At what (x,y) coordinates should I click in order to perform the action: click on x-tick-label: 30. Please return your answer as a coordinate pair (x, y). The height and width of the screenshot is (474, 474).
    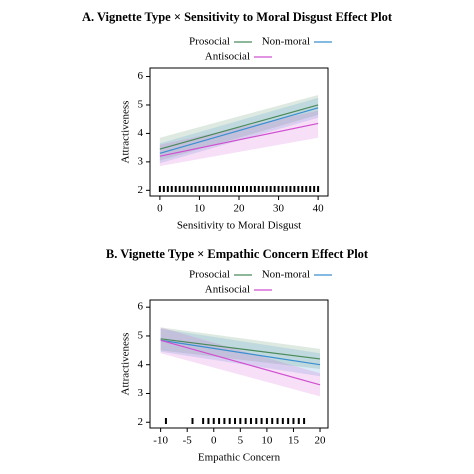
    Looking at the image, I should click on (279, 209).